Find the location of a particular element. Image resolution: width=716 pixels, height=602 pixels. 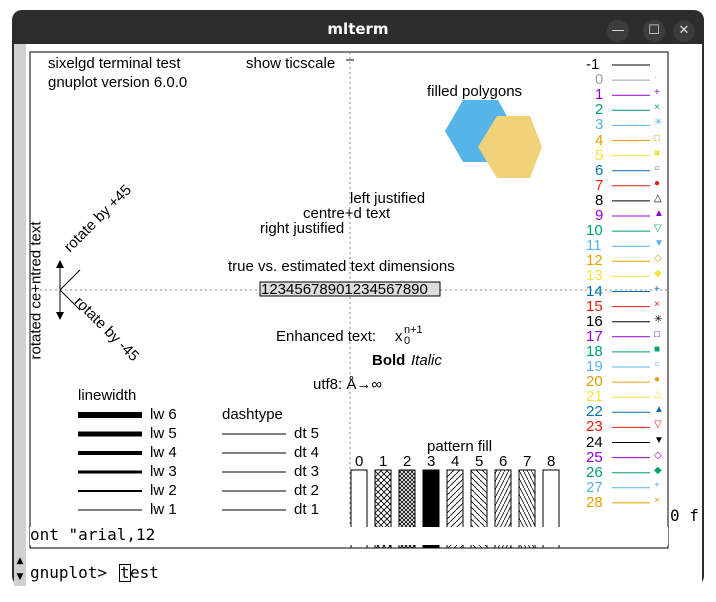

legend-label: 14 is located at coordinates (594, 291).